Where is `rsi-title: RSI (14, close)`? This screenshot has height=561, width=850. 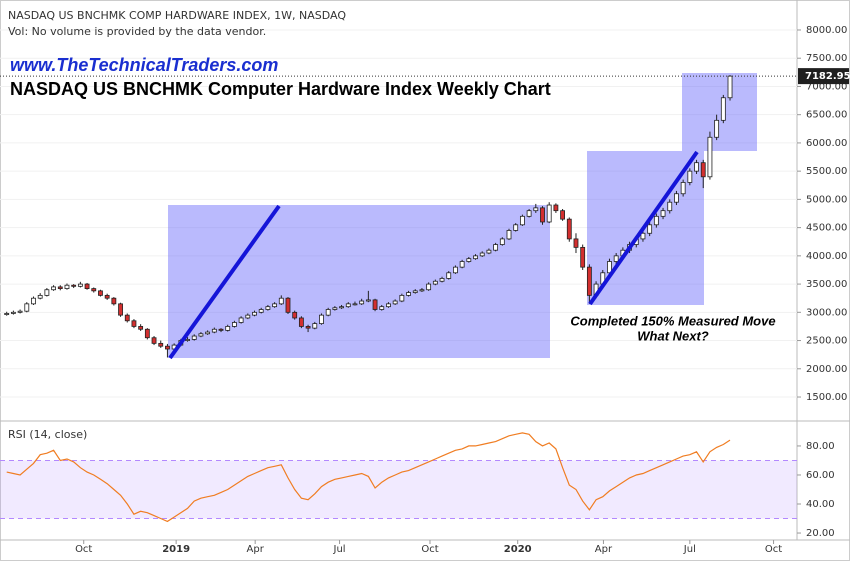
rsi-title: RSI (14, close) is located at coordinates (47, 434).